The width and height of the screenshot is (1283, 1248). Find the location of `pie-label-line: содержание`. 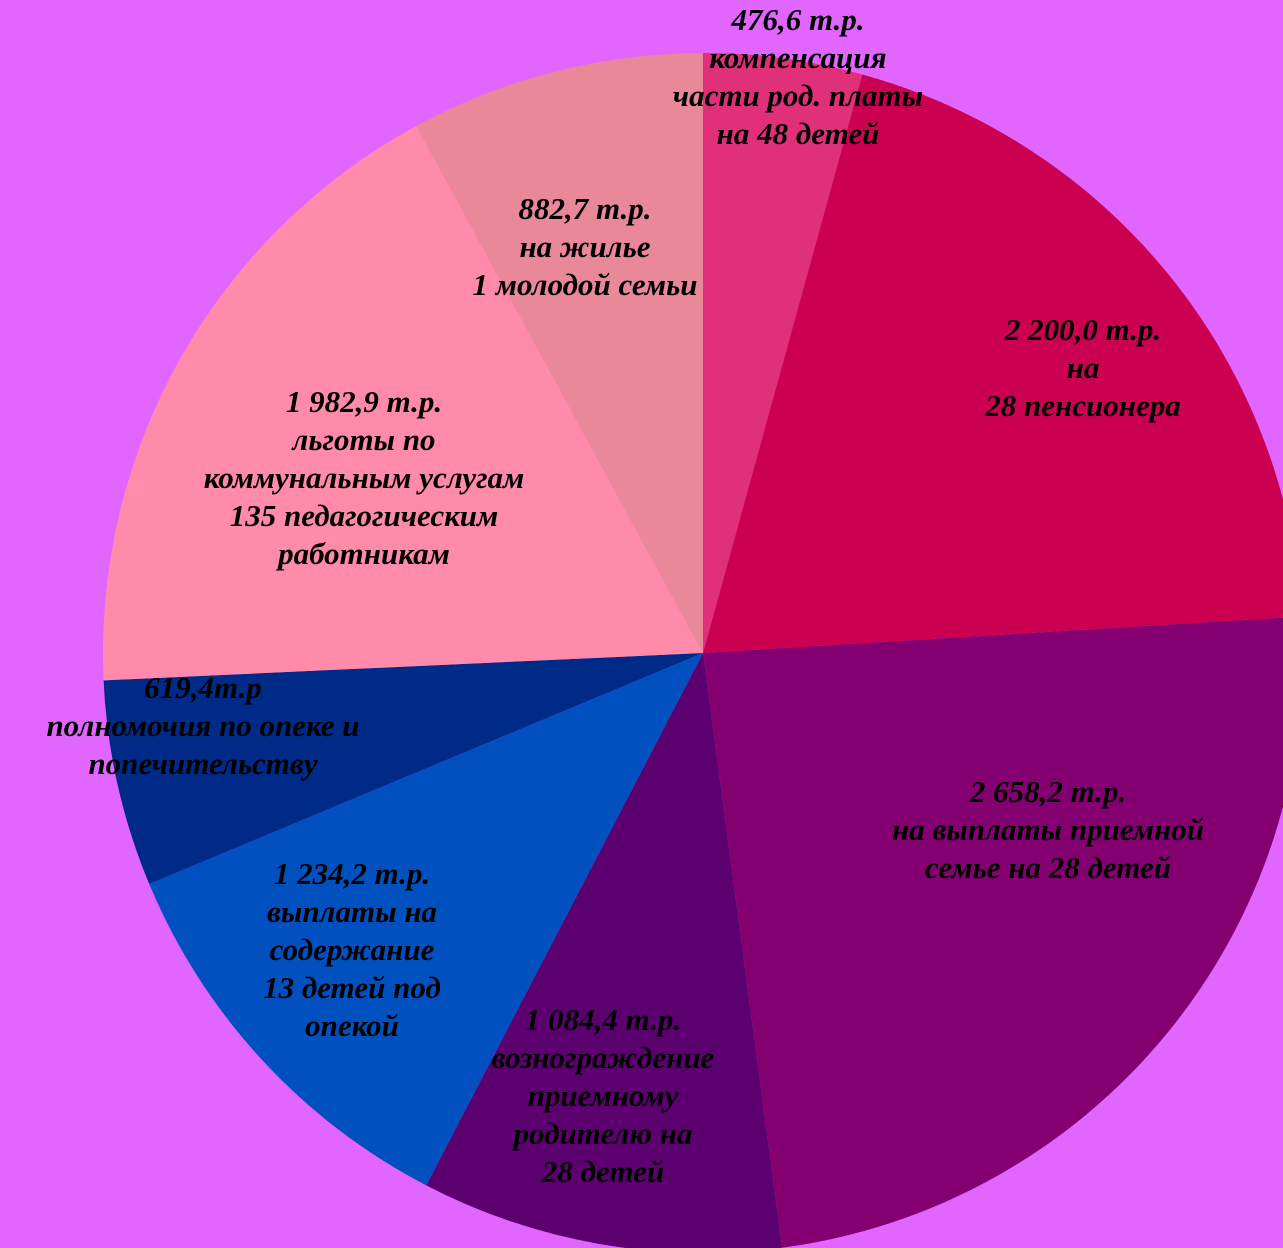

pie-label-line: содержание is located at coordinates (352, 949).